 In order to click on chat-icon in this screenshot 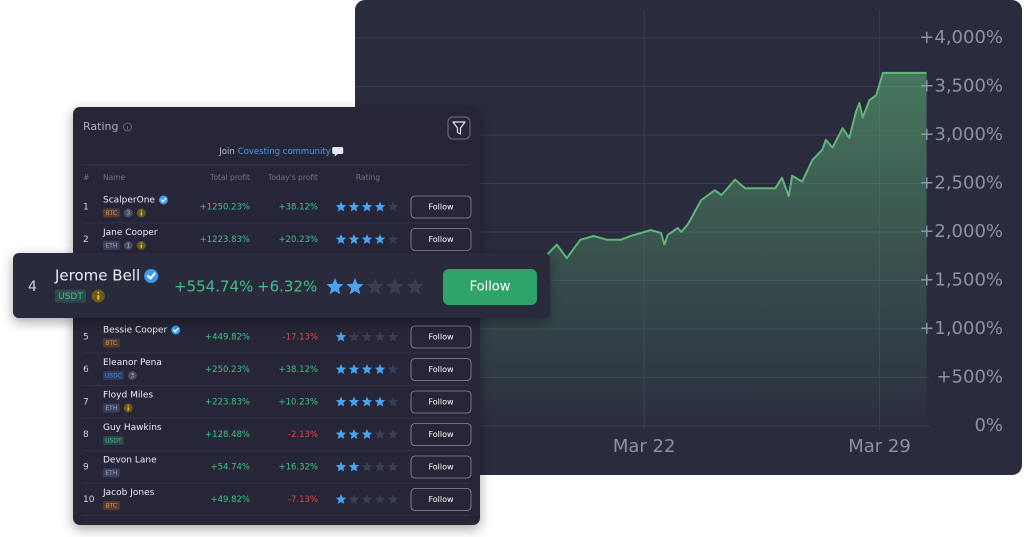, I will do `click(338, 152)`.